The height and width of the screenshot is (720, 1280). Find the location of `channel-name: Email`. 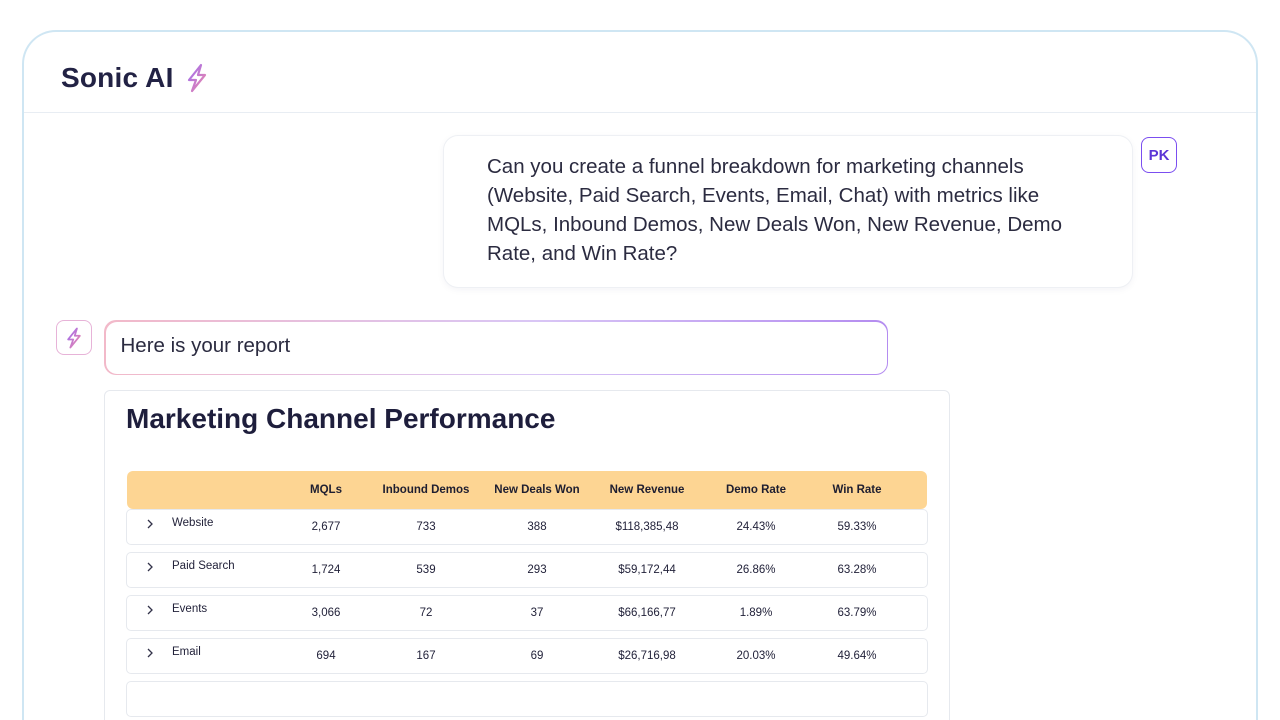

channel-name: Email is located at coordinates (186, 652).